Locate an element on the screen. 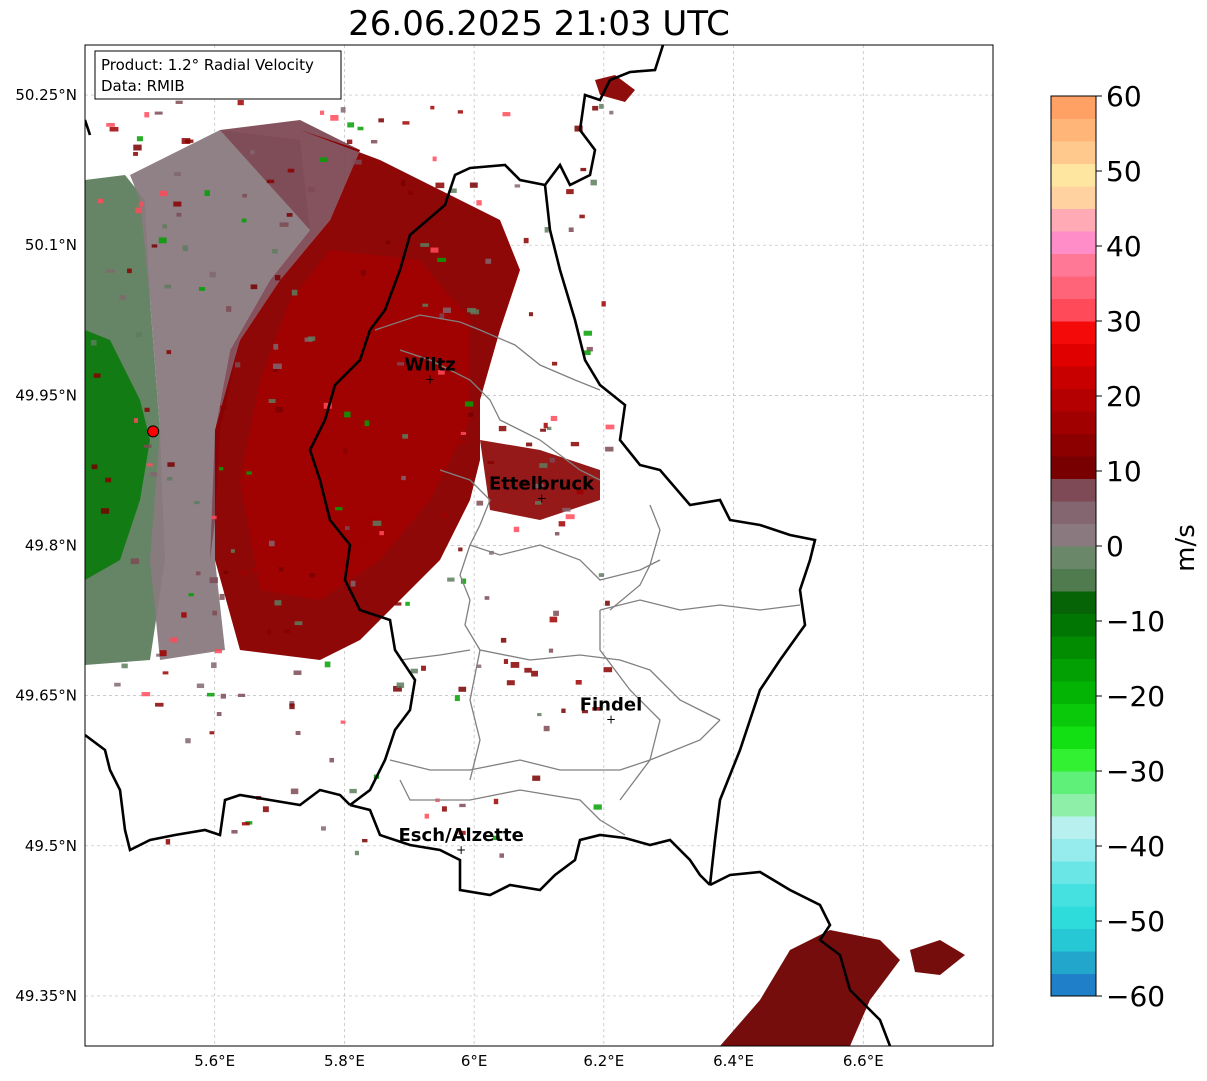 The height and width of the screenshot is (1081, 1207). radar-site-marker is located at coordinates (153, 431).